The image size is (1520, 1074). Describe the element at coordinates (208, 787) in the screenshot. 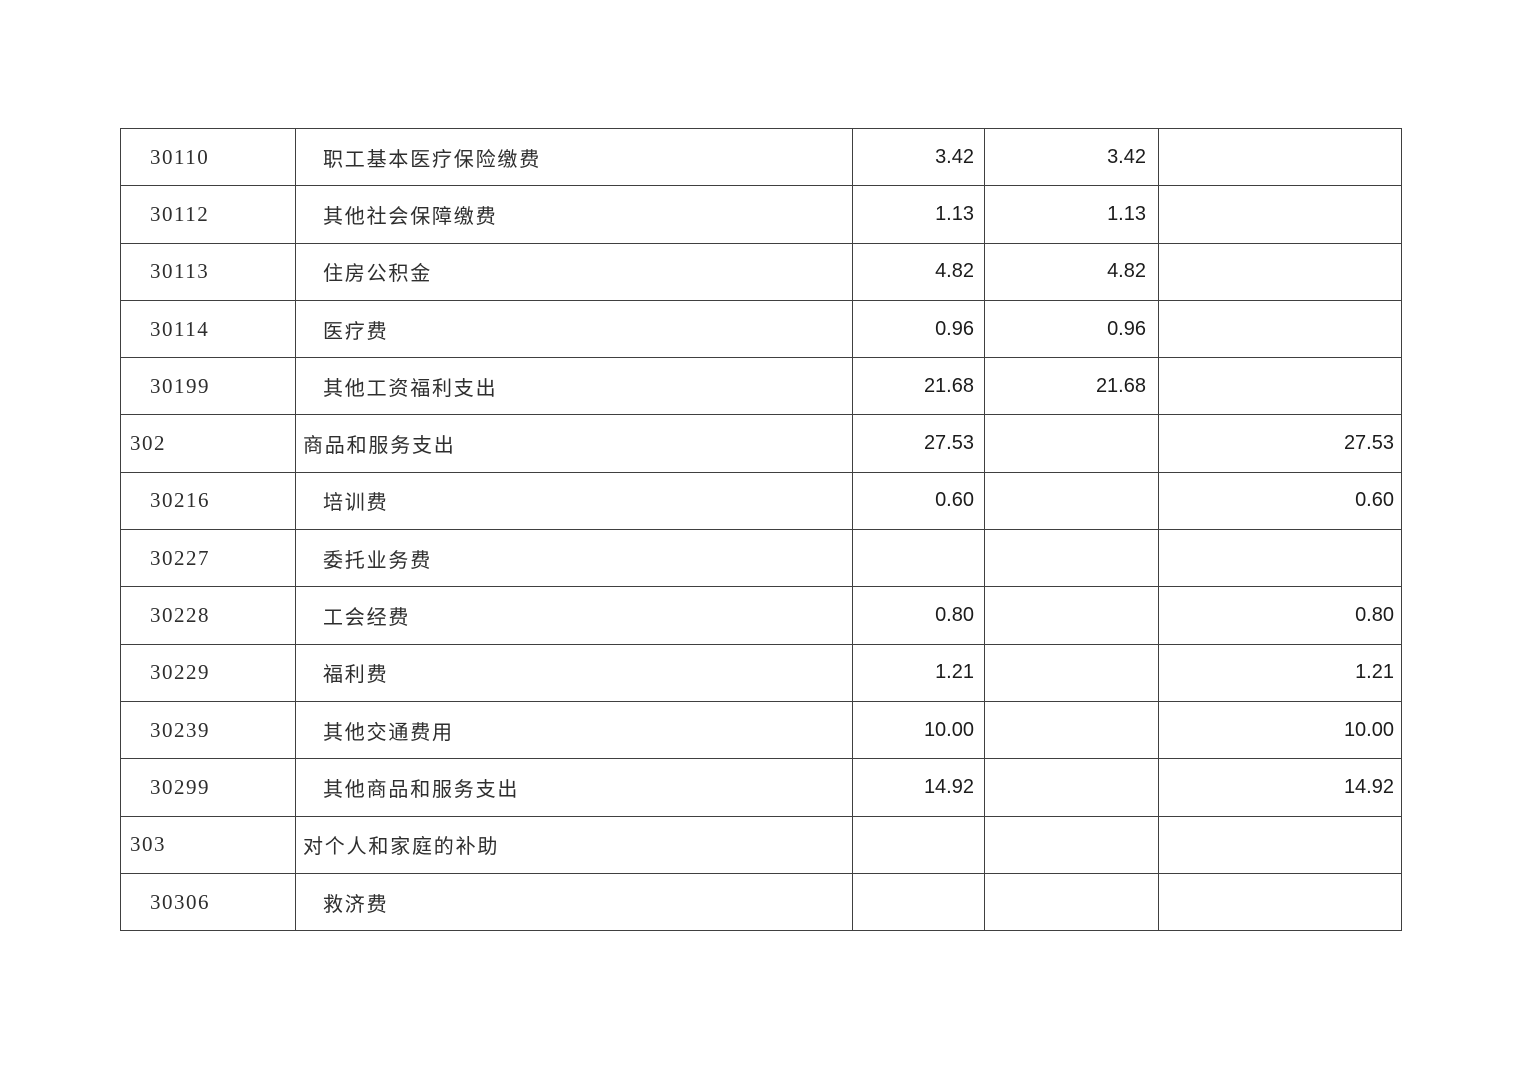

I see `economic-code-cell: 30299` at that location.